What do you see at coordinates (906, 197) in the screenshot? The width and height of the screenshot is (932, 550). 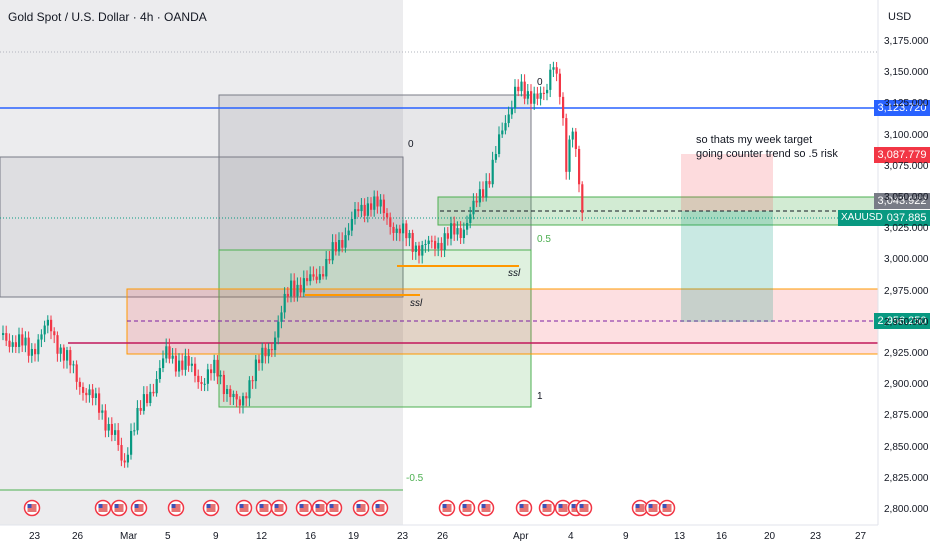 I see `y-axis-tick: 3,050.000` at bounding box center [906, 197].